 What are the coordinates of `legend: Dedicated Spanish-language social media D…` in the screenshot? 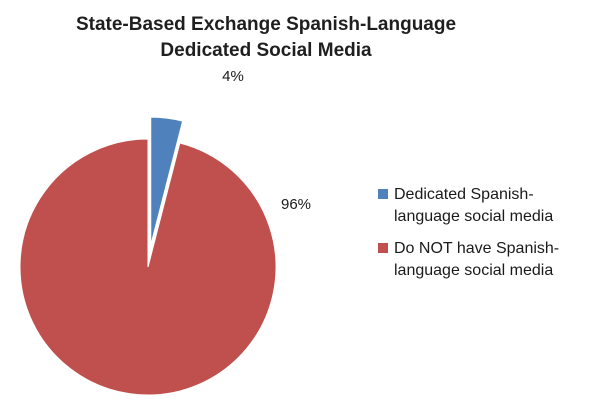 It's located at (468, 232).